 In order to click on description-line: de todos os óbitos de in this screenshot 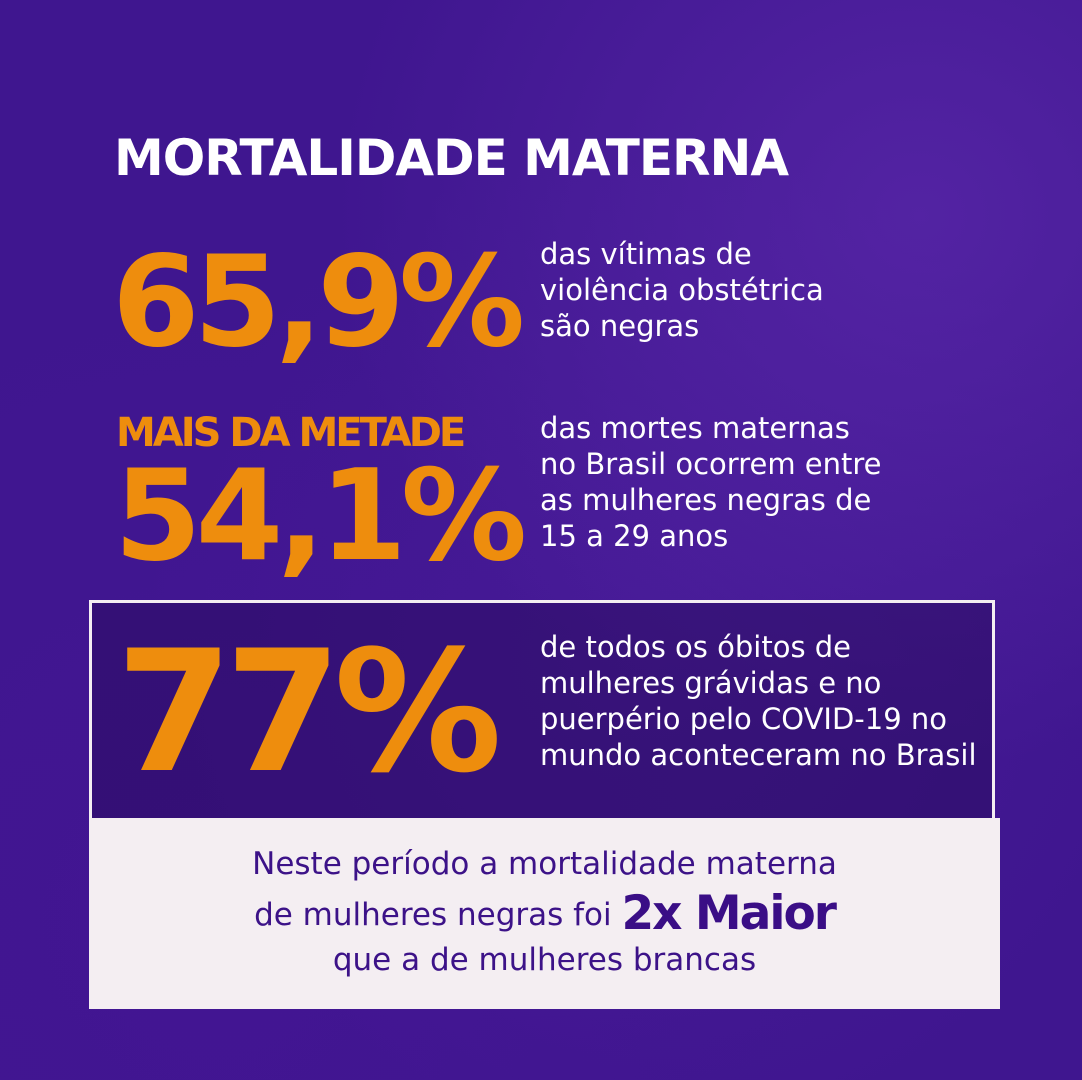, I will do `click(696, 647)`.